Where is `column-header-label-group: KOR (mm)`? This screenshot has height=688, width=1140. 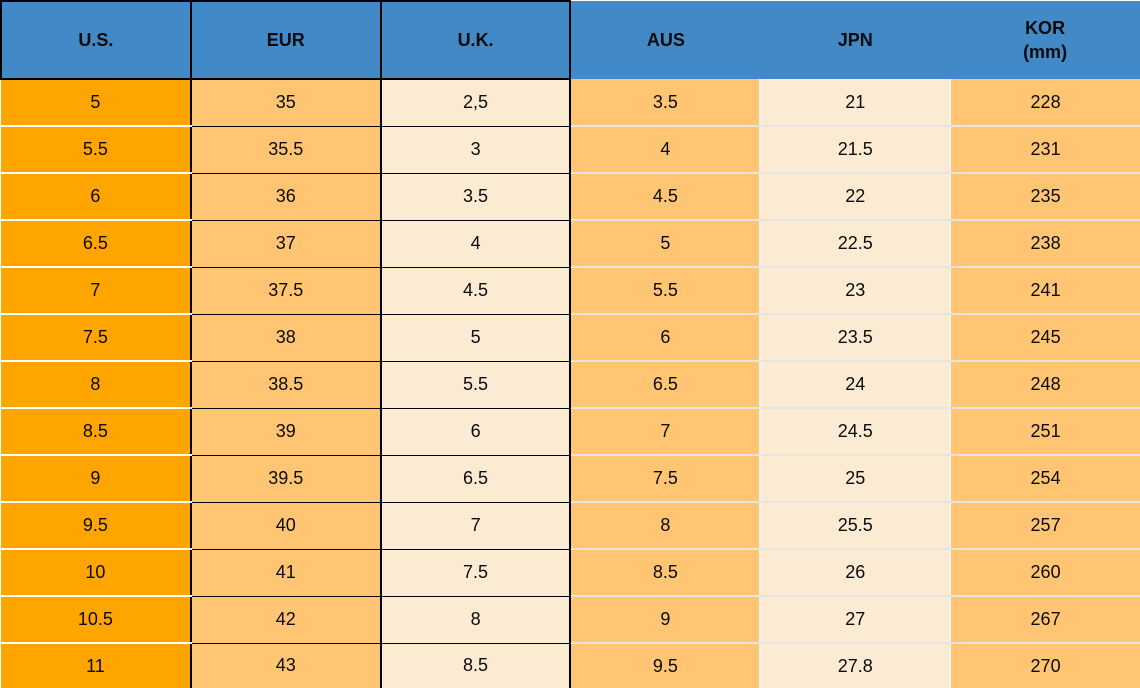 column-header-label-group: KOR (mm) is located at coordinates (1045, 40).